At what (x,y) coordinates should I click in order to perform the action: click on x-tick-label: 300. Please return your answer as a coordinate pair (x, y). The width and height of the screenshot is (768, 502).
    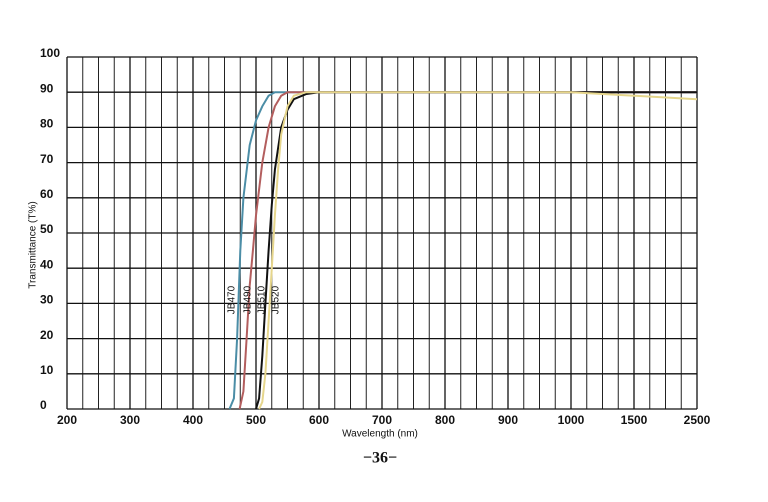
    Looking at the image, I should click on (130, 420).